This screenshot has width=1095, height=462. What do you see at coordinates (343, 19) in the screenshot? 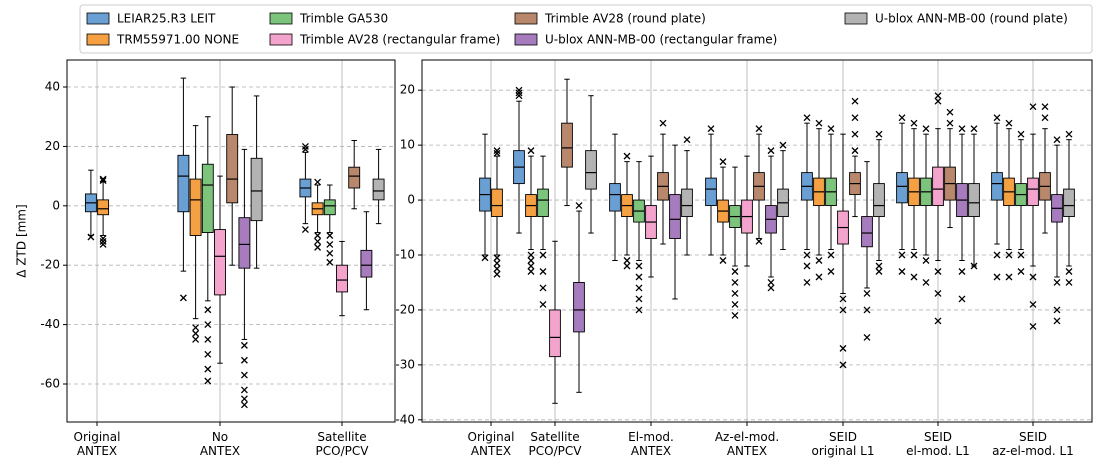
I see `legend-label: Trimble GA530` at bounding box center [343, 19].